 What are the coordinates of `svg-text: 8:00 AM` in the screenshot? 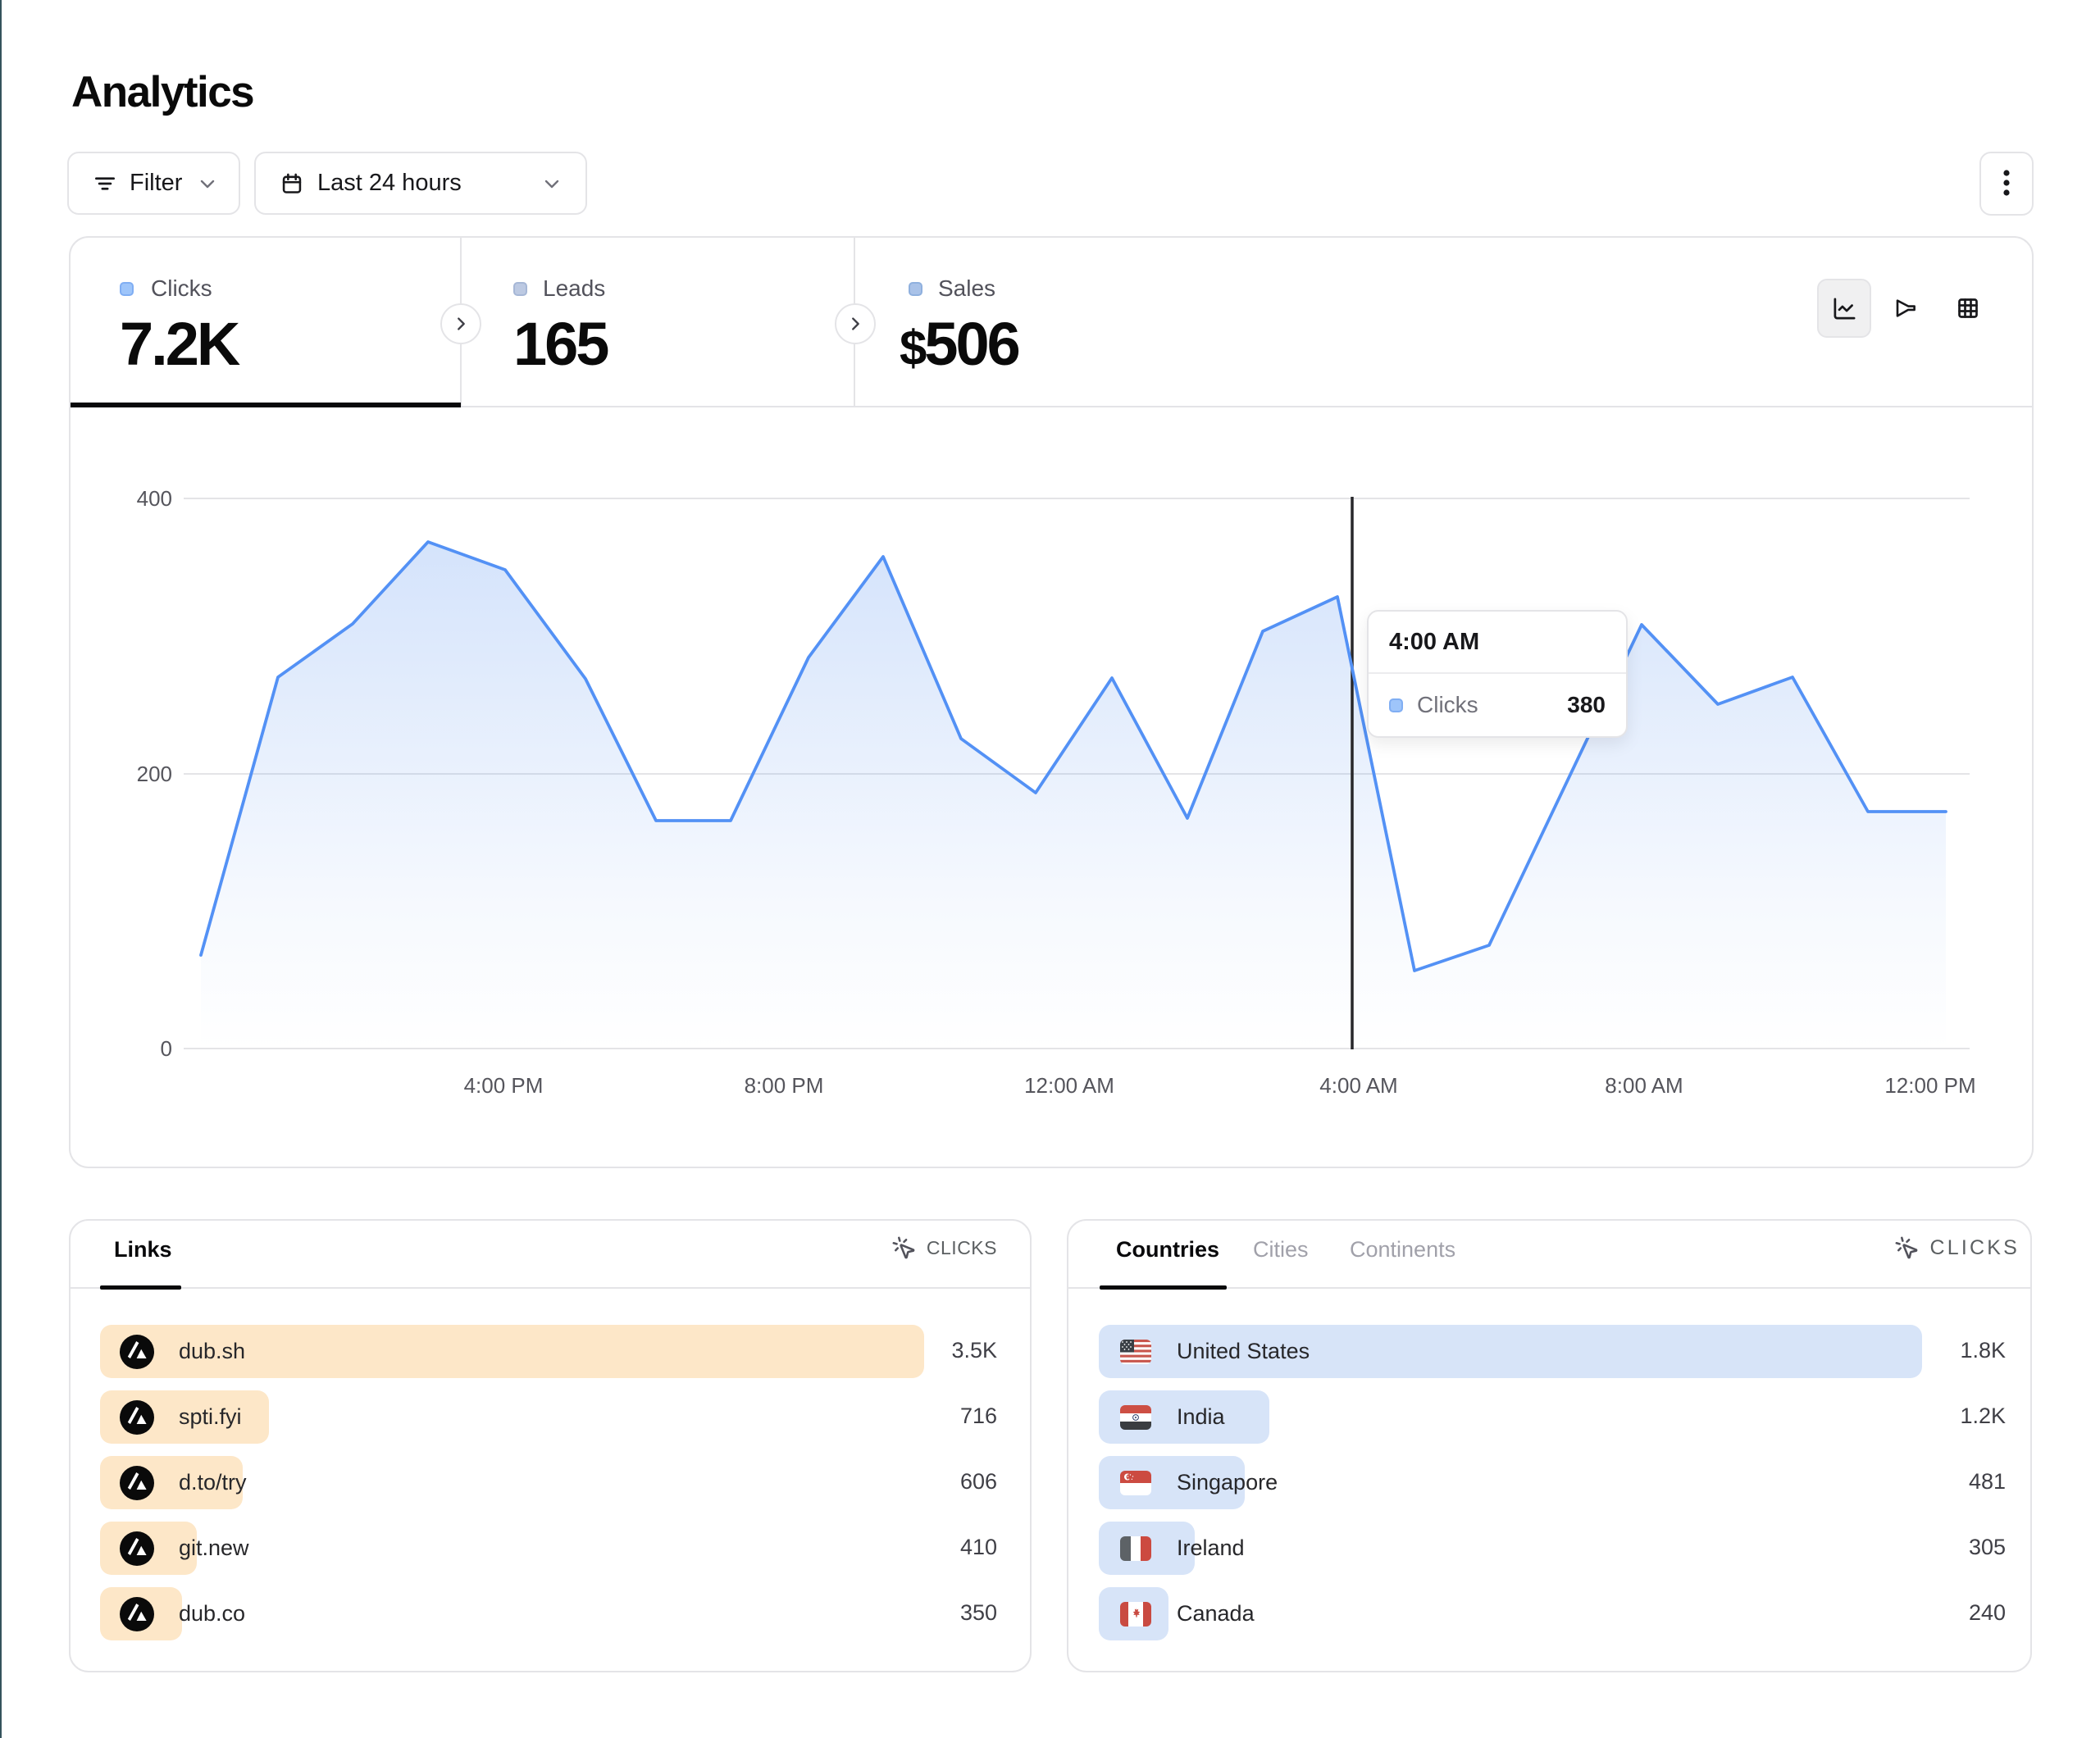 It's located at (1644, 1085).